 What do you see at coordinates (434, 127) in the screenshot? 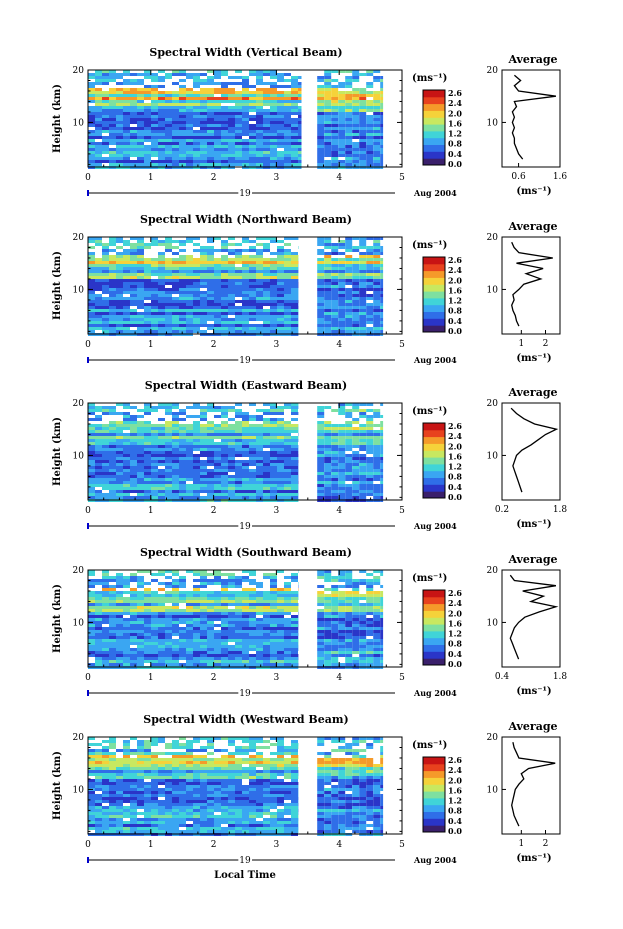
I see `colorbar-frame` at bounding box center [434, 127].